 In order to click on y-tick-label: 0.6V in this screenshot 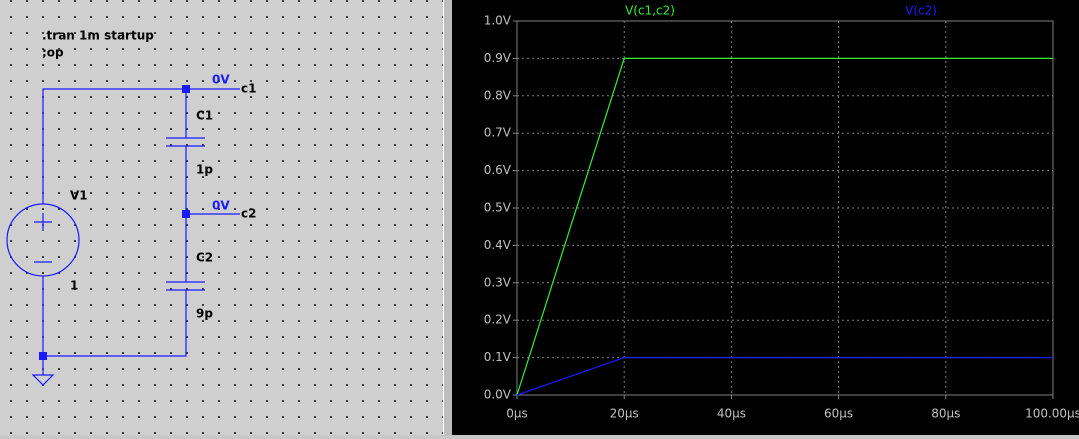, I will do `click(498, 170)`.